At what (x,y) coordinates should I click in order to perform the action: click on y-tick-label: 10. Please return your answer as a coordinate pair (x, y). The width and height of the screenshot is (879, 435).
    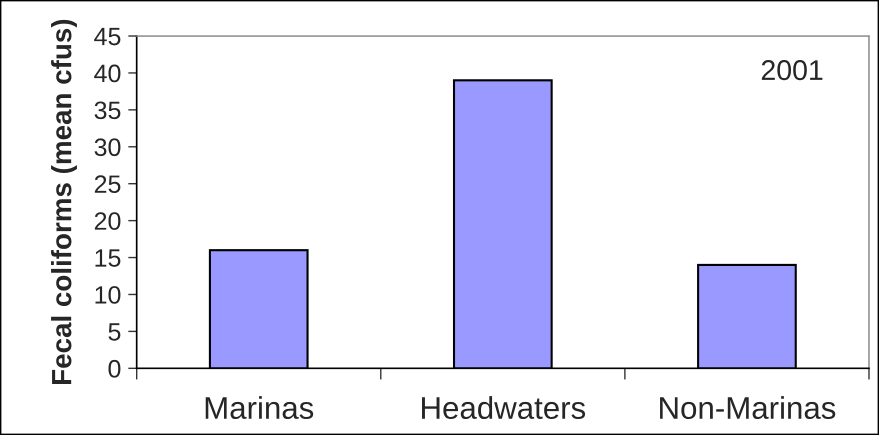
    Looking at the image, I should click on (108, 295).